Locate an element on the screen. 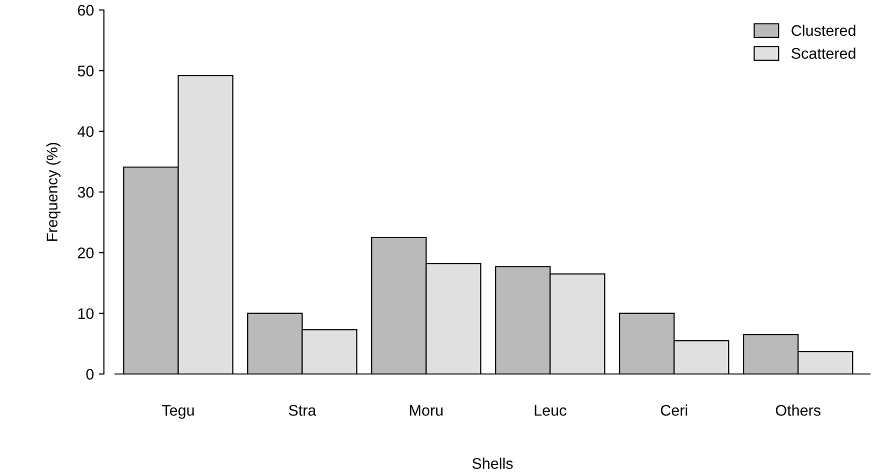 This screenshot has width=882, height=474. y-tick-label: 20 is located at coordinates (86, 253).